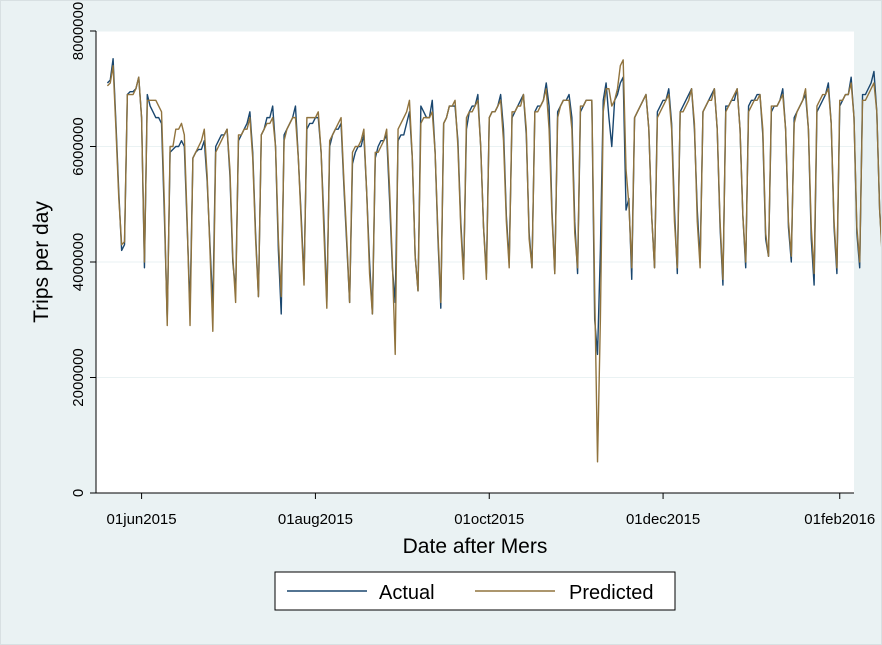  What do you see at coordinates (78, 146) in the screenshot?
I see `y-tick-label: 6000000` at bounding box center [78, 146].